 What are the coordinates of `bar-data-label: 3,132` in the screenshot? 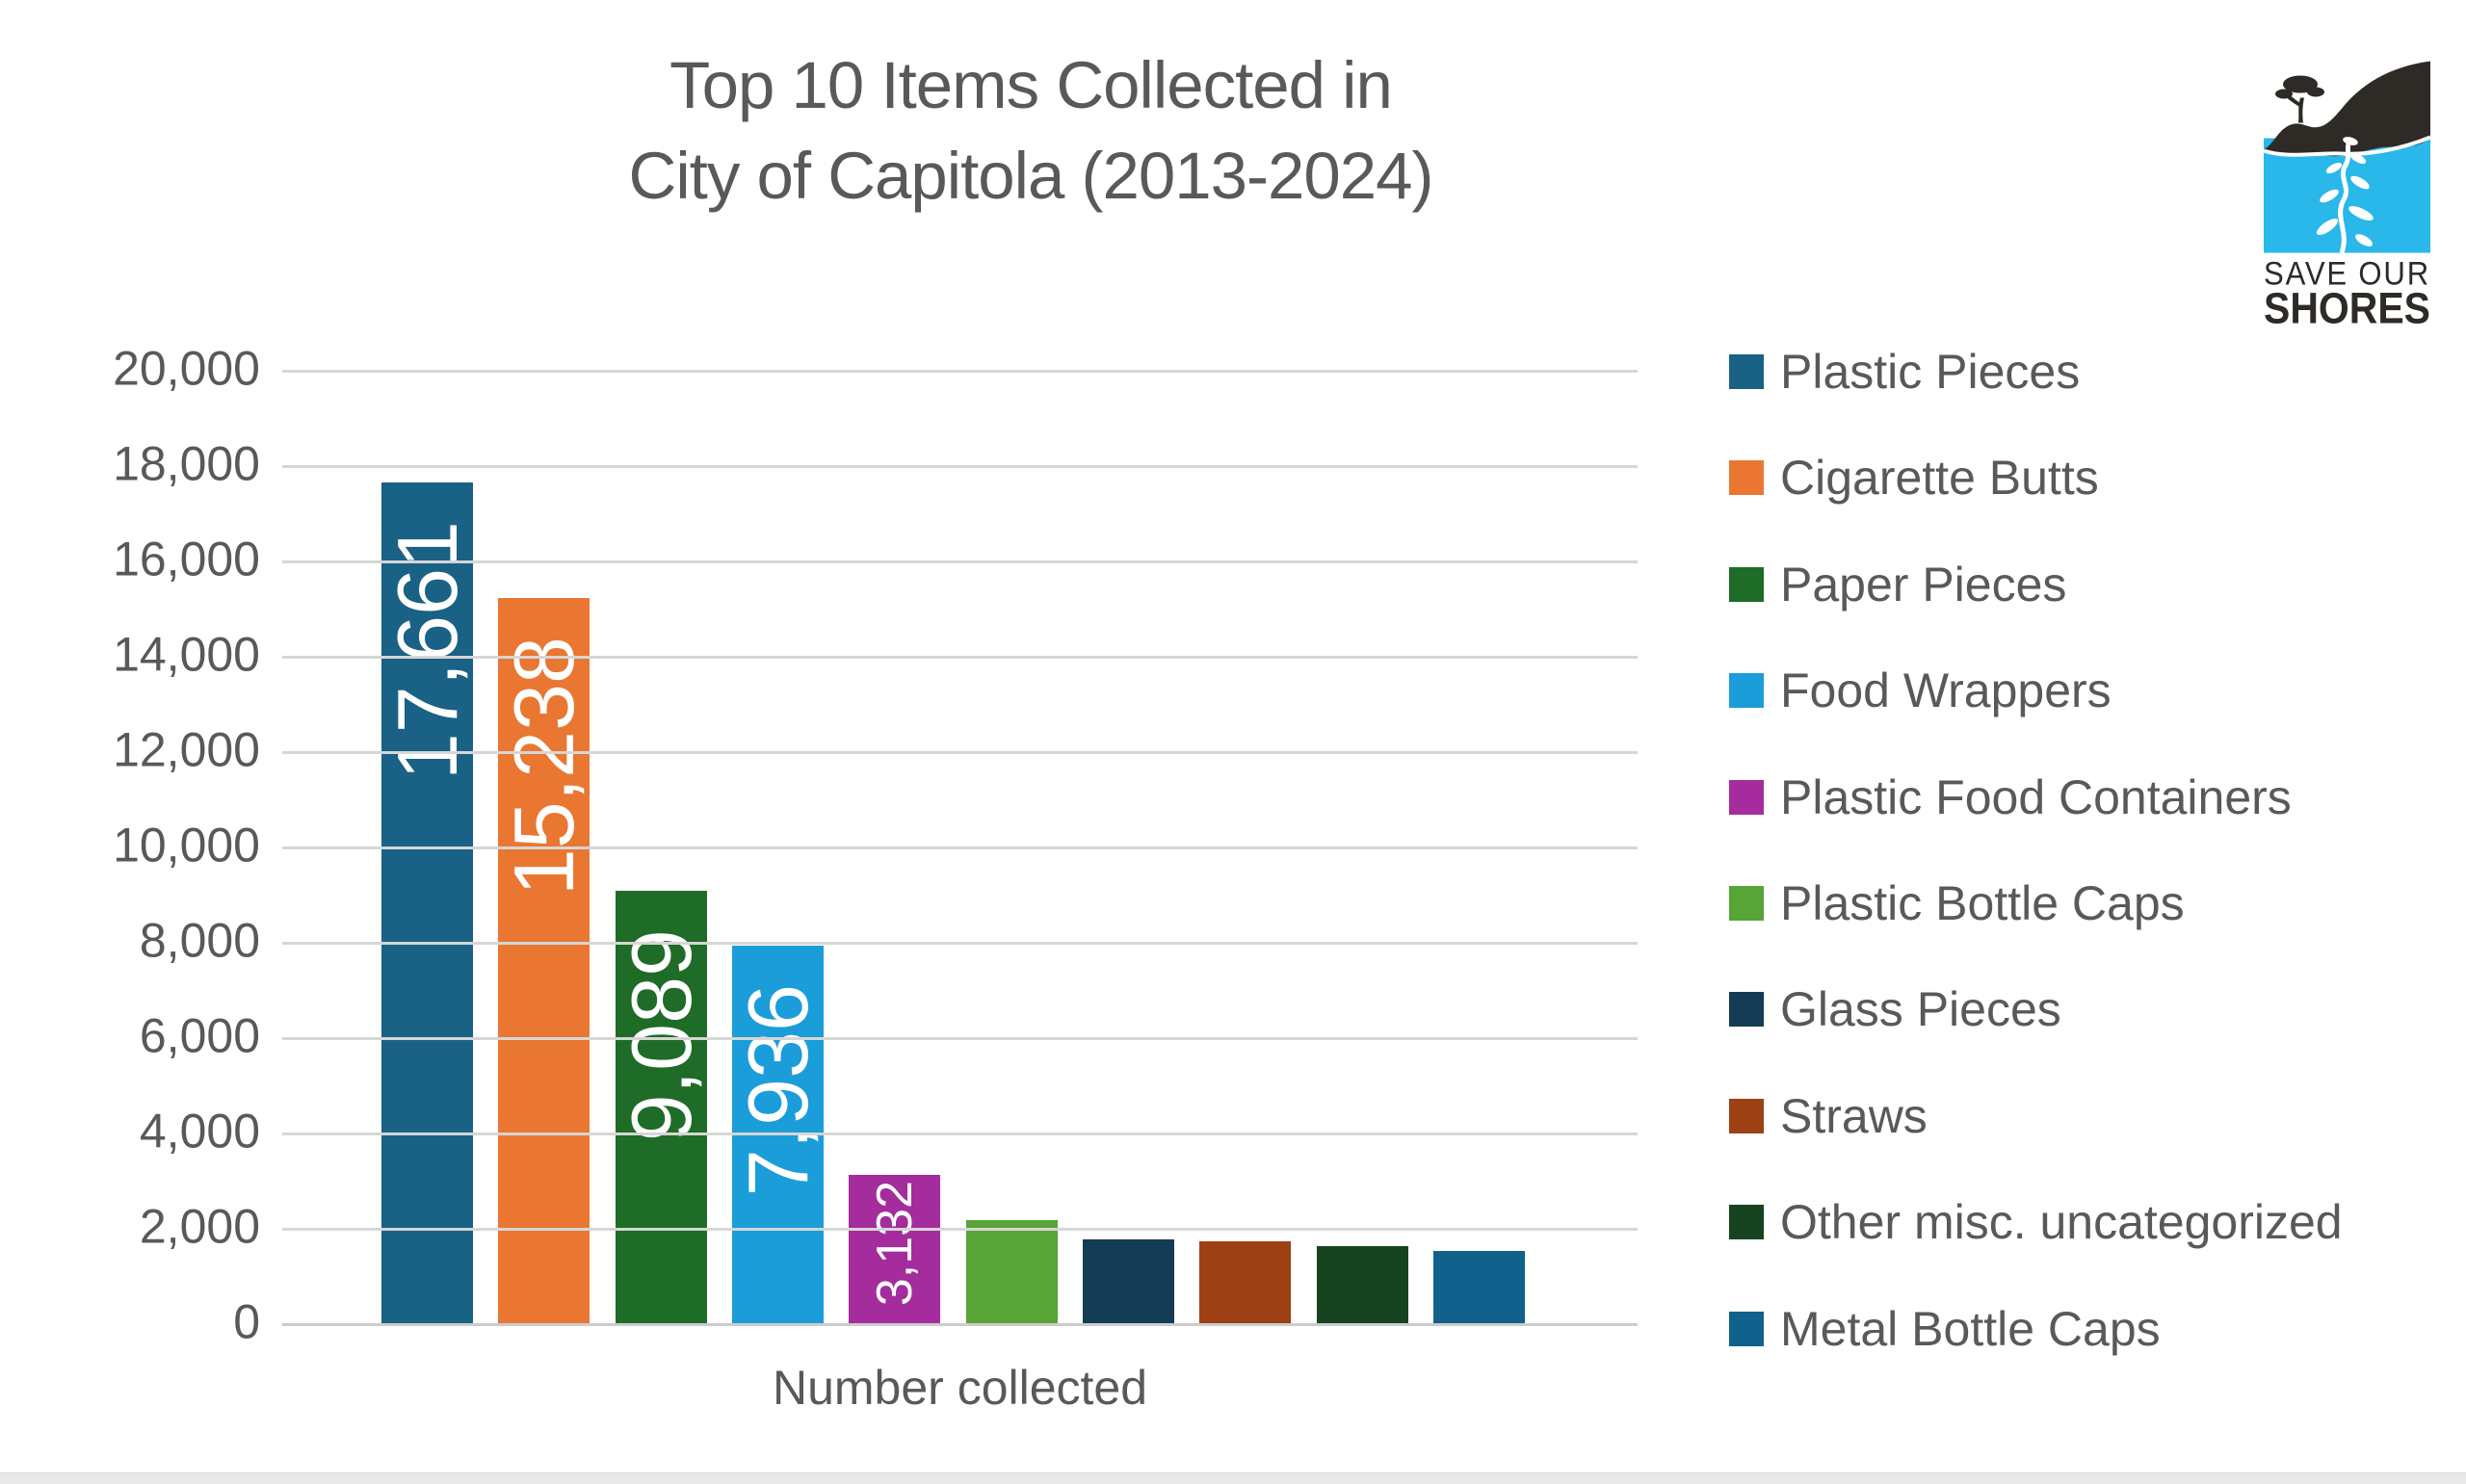 It's located at (894, 1244).